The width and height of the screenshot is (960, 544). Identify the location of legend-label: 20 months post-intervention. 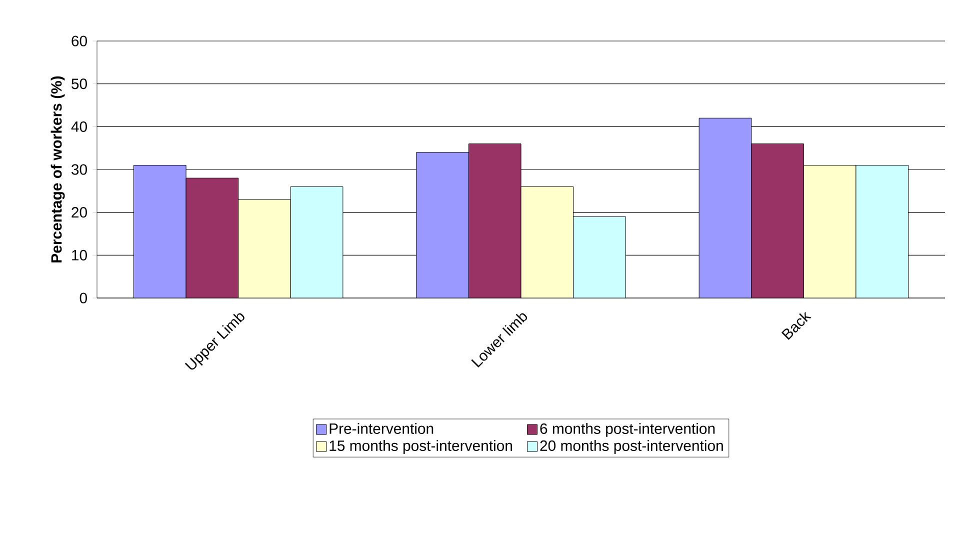
(631, 447).